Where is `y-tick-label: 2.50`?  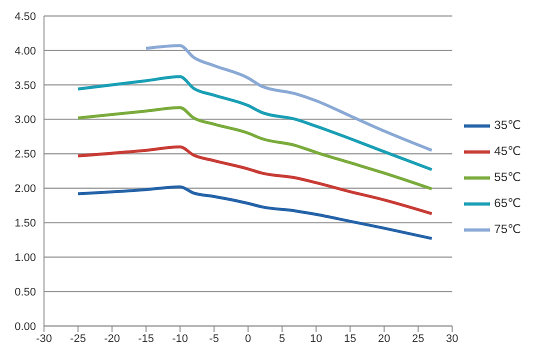
y-tick-label: 2.50 is located at coordinates (25, 154).